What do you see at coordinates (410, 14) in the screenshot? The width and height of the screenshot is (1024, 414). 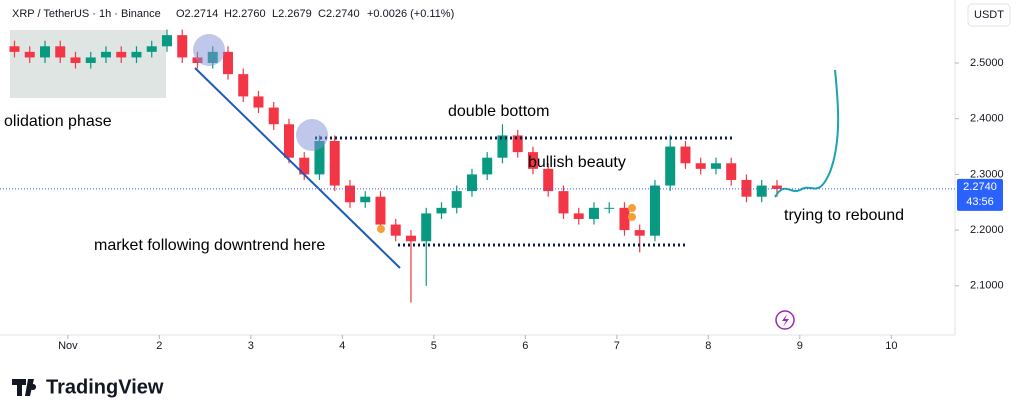 I see `change: +0.0026 (+0.11%)` at bounding box center [410, 14].